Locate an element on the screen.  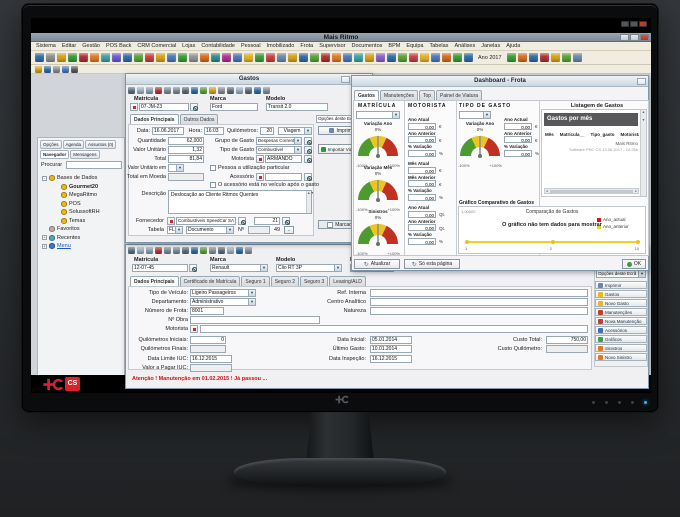
option-button: Sinistros is located at coordinates (621, 348).